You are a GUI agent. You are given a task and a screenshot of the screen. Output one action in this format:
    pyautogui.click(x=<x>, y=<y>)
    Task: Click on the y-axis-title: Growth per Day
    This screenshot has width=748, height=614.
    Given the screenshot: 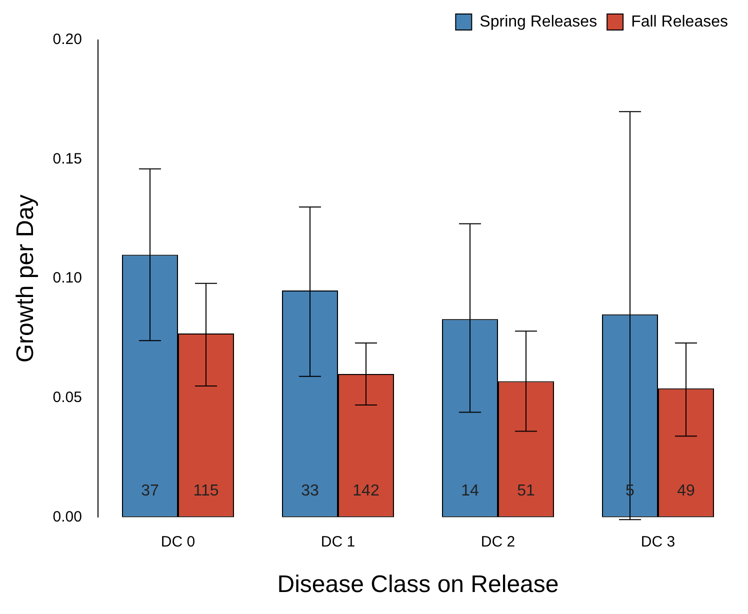 What is the action you would take?
    pyautogui.click(x=26, y=278)
    